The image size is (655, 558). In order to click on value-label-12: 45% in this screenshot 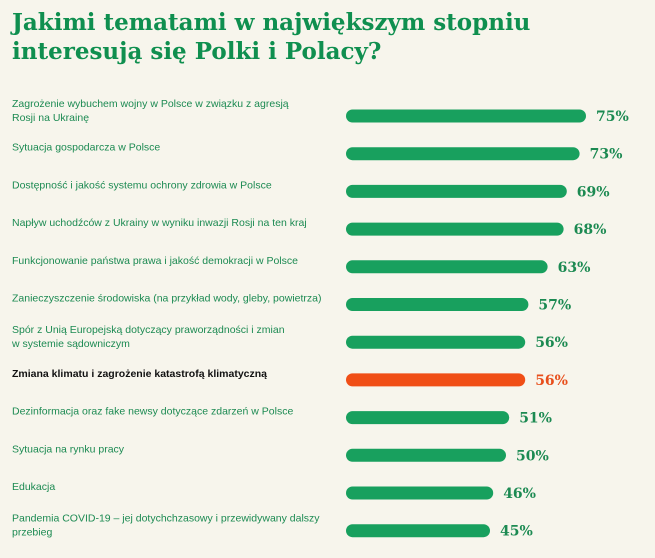, I will do `click(516, 532)`.